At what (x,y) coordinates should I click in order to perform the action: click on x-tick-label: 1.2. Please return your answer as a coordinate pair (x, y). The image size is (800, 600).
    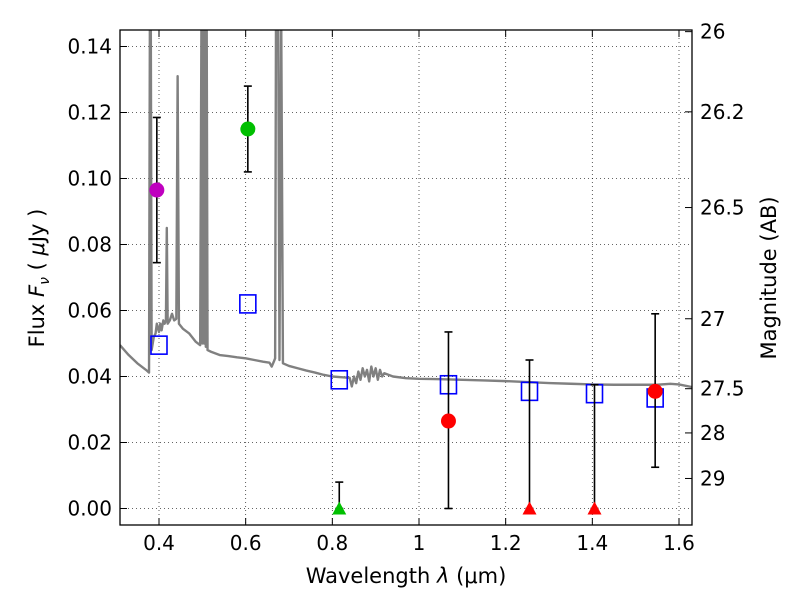
    Looking at the image, I should click on (506, 543).